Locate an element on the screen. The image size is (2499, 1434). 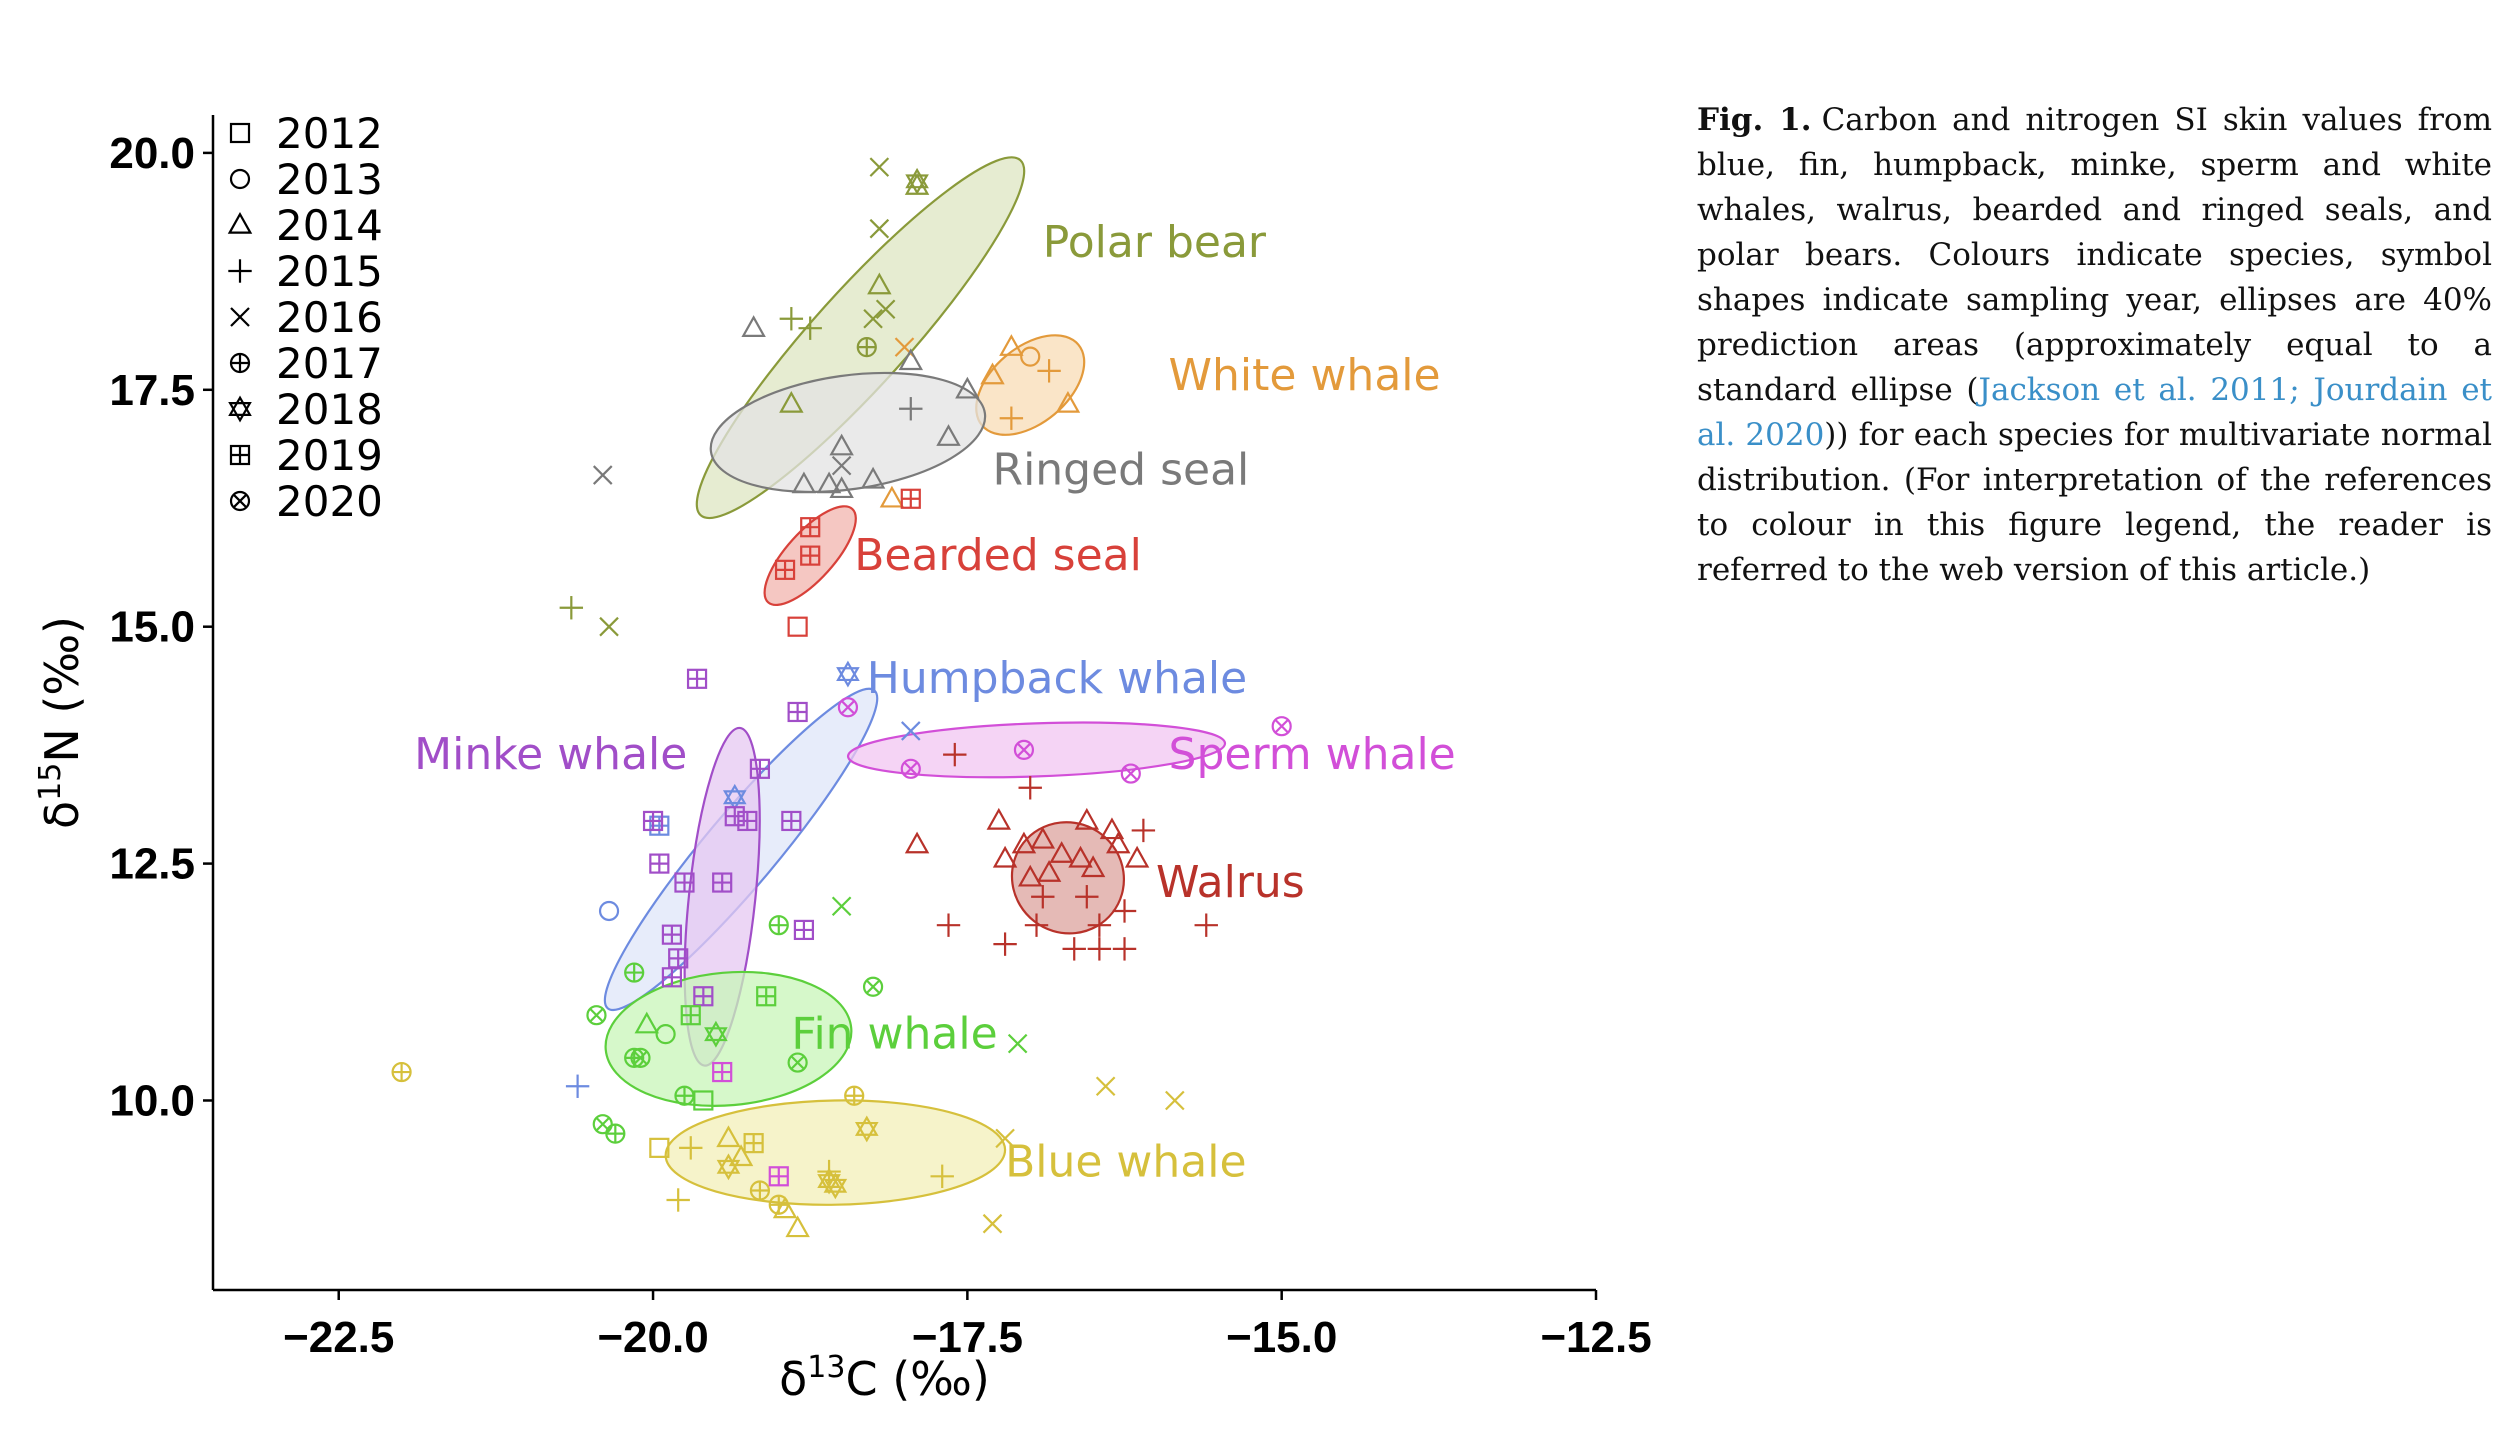
y-tick-label: 20.0 is located at coordinates (152, 153).